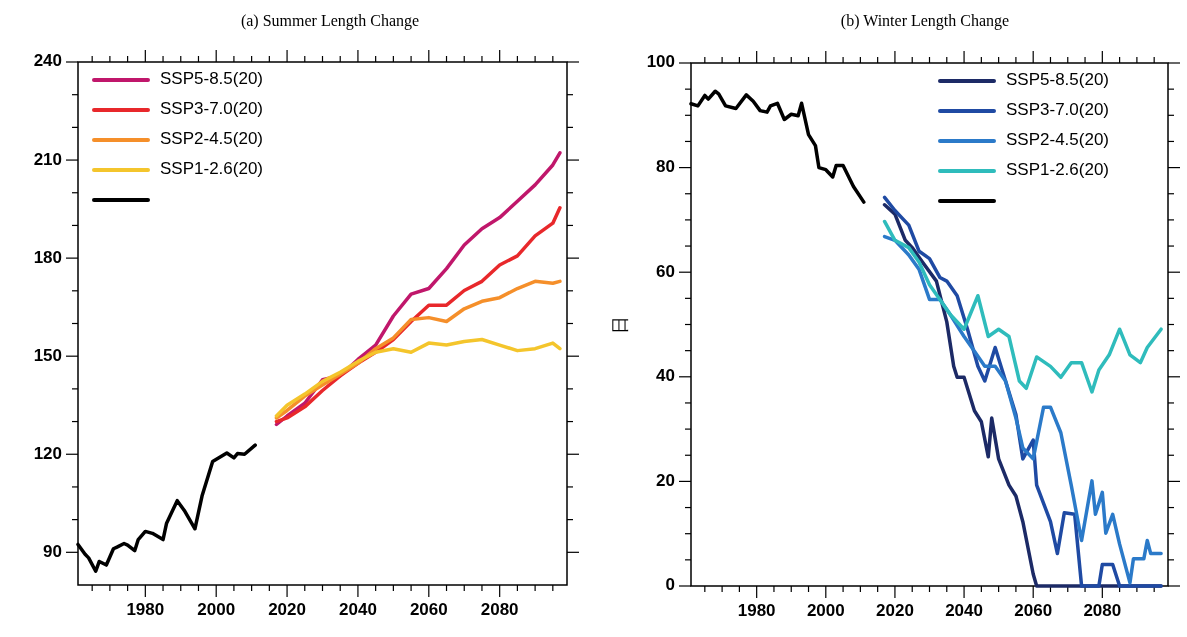  Describe the element at coordinates (47, 453) in the screenshot. I see `y-tick-label: 120` at that location.